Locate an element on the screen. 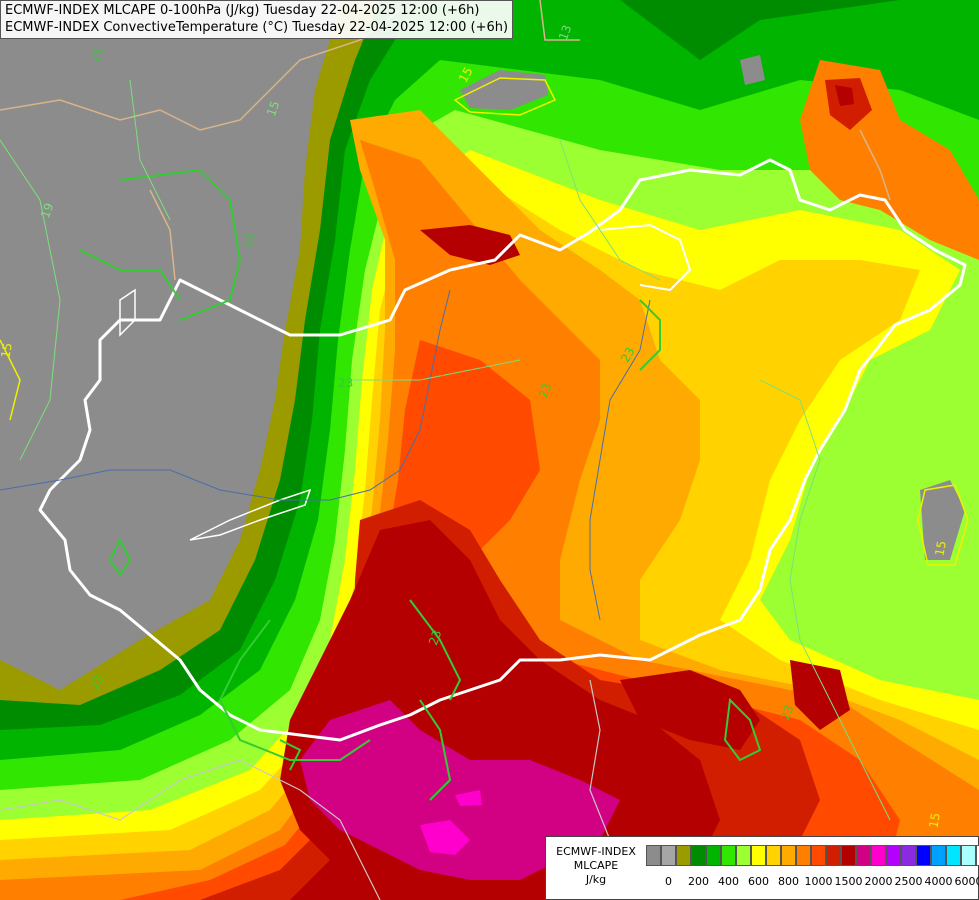 This screenshot has width=979, height=900. legend-tick-label: 400 is located at coordinates (728, 881).